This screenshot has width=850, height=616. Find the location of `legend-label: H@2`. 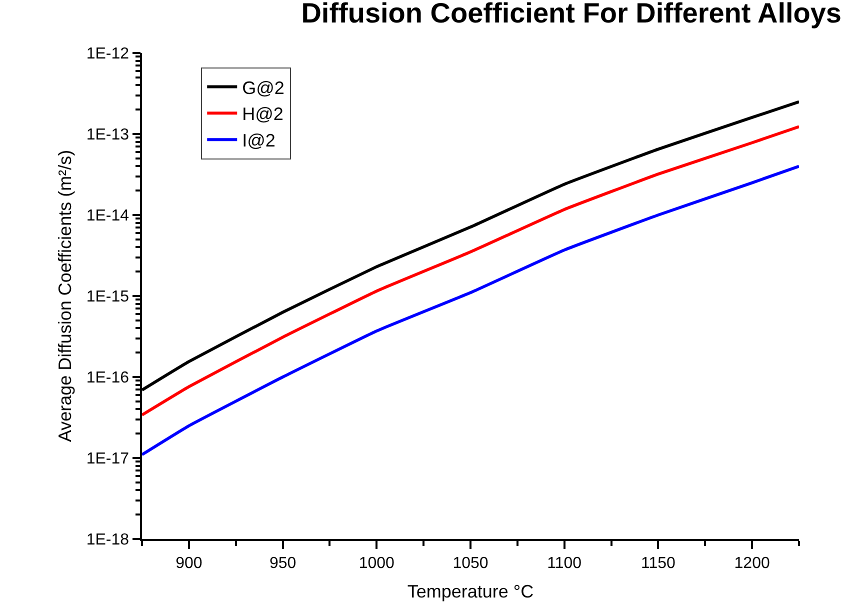

legend-label: H@2 is located at coordinates (263, 114).